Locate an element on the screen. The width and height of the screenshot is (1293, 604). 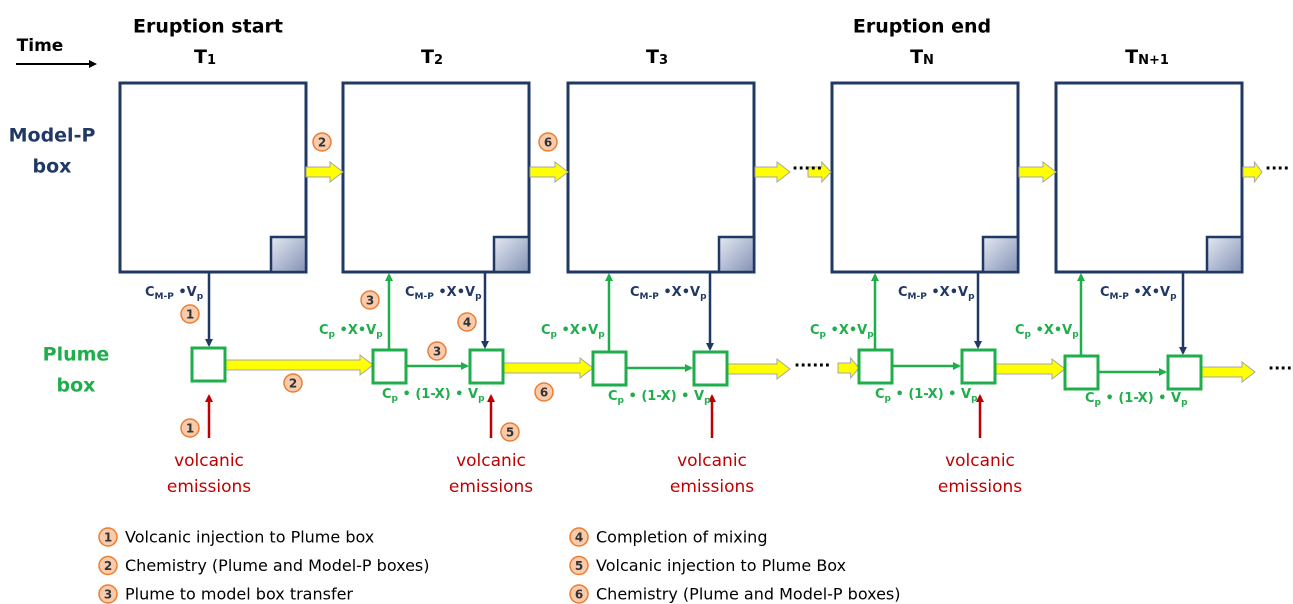
step-marker: 4 is located at coordinates (467, 323).